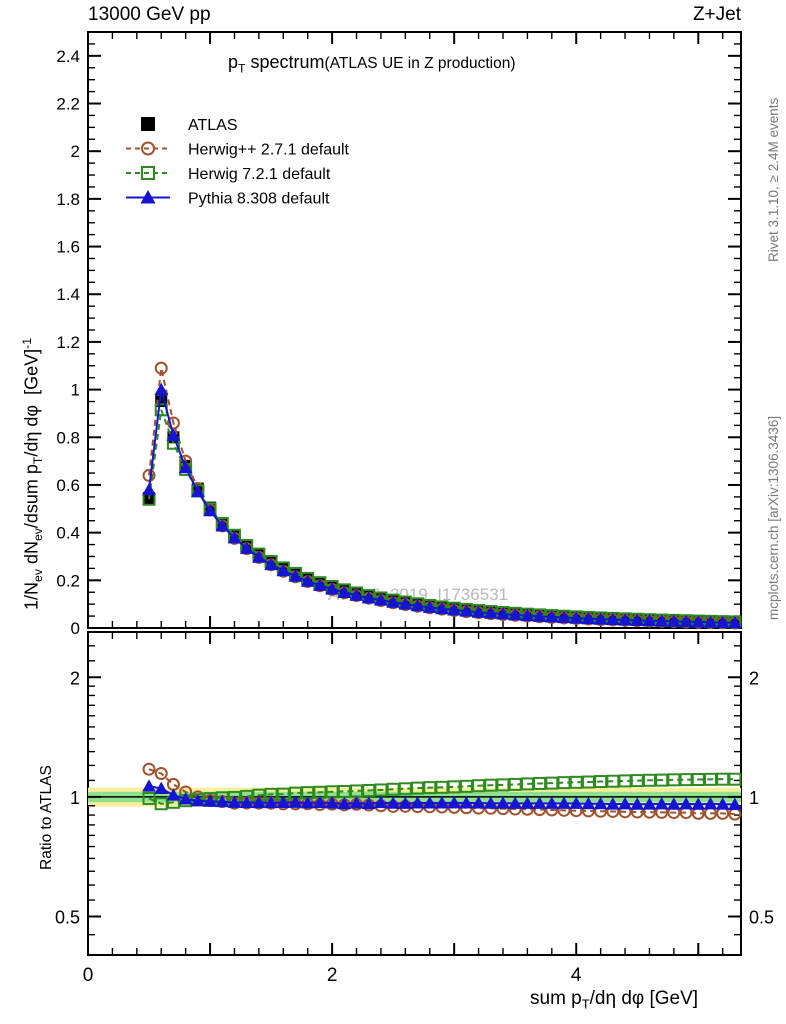  Describe the element at coordinates (68, 437) in the screenshot. I see `main-y-tick-label: 0.8` at that location.